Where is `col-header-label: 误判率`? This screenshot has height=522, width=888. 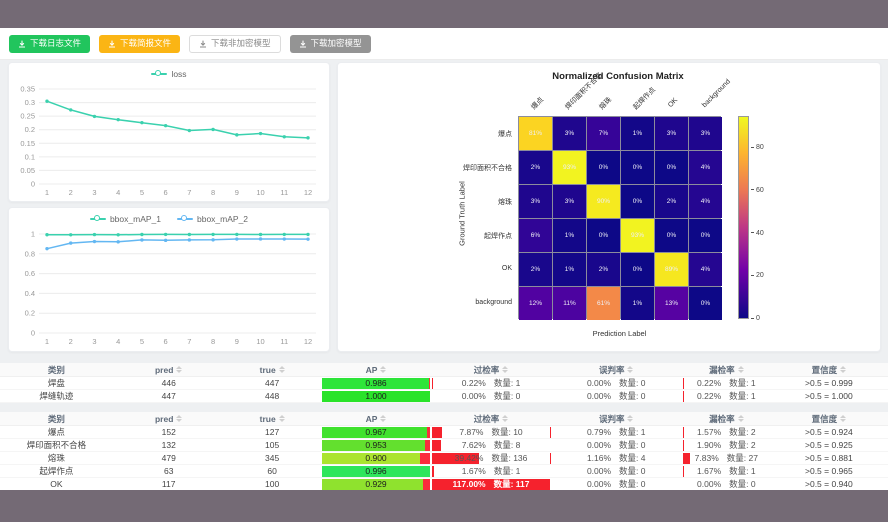
col-header-label: 误判率 is located at coordinates (611, 418).